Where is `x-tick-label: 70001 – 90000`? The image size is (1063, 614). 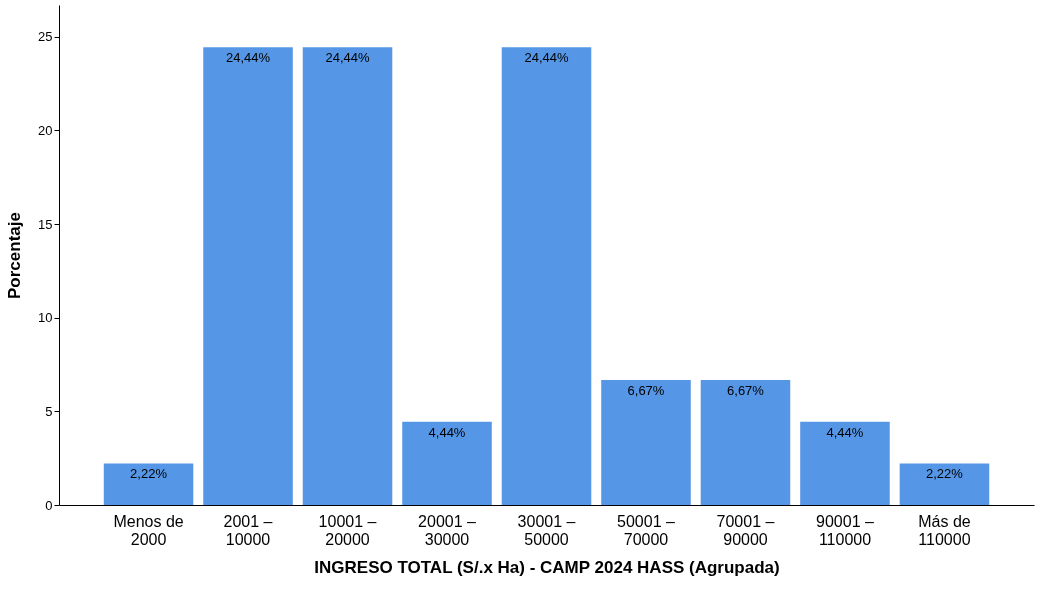
x-tick-label: 70001 – 90000 is located at coordinates (745, 530).